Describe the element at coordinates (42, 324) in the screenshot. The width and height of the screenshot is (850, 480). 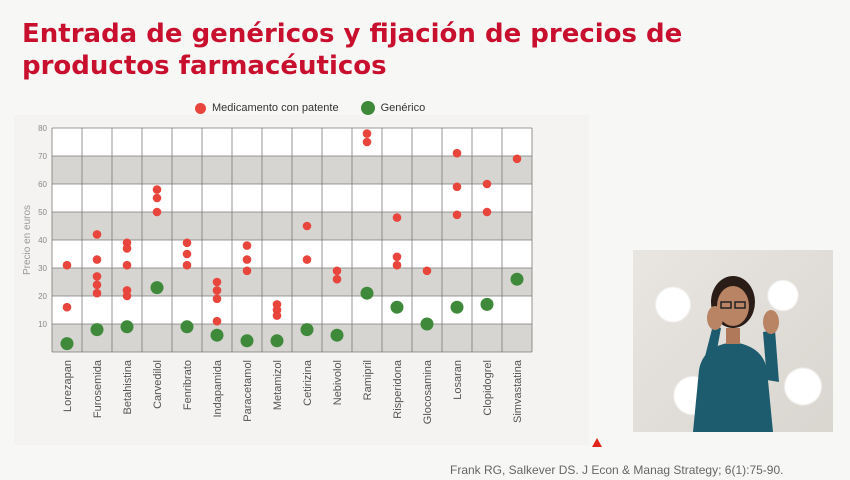
I see `y-tick-label: 10` at that location.